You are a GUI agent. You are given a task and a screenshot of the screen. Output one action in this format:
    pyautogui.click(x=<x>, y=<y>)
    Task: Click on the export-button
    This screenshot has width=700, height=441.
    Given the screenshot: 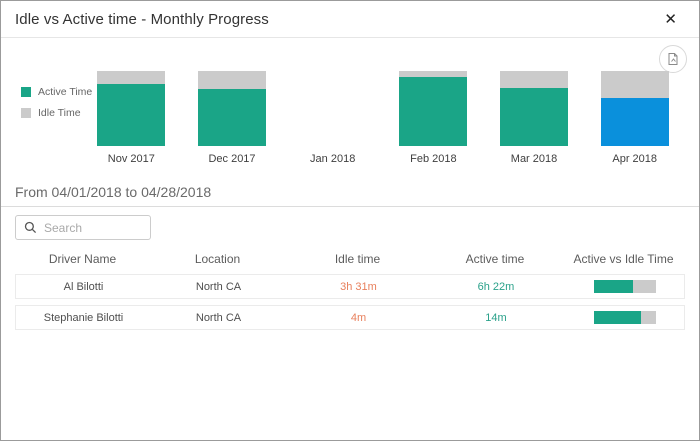 What is the action you would take?
    pyautogui.click(x=673, y=59)
    